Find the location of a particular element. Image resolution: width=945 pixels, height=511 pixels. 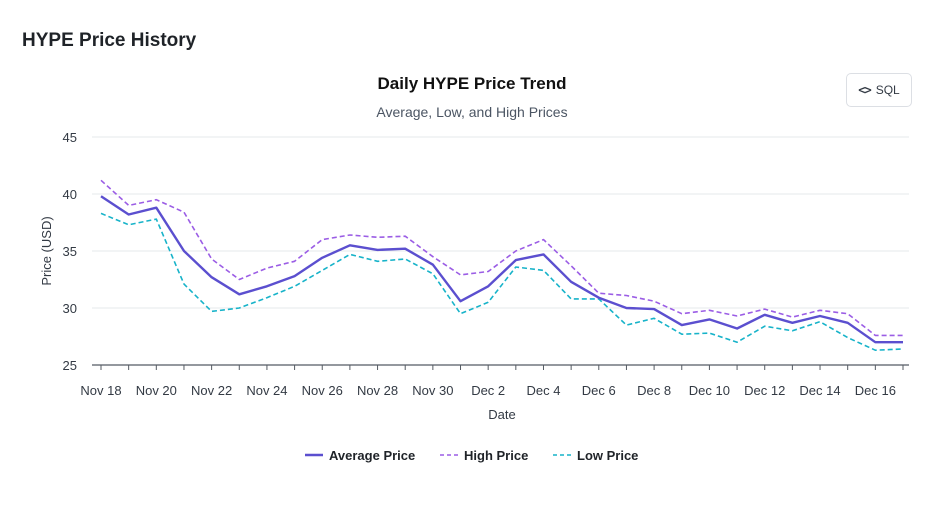

chart-subtitle: Average, Low, and High Prices is located at coordinates (471, 112).